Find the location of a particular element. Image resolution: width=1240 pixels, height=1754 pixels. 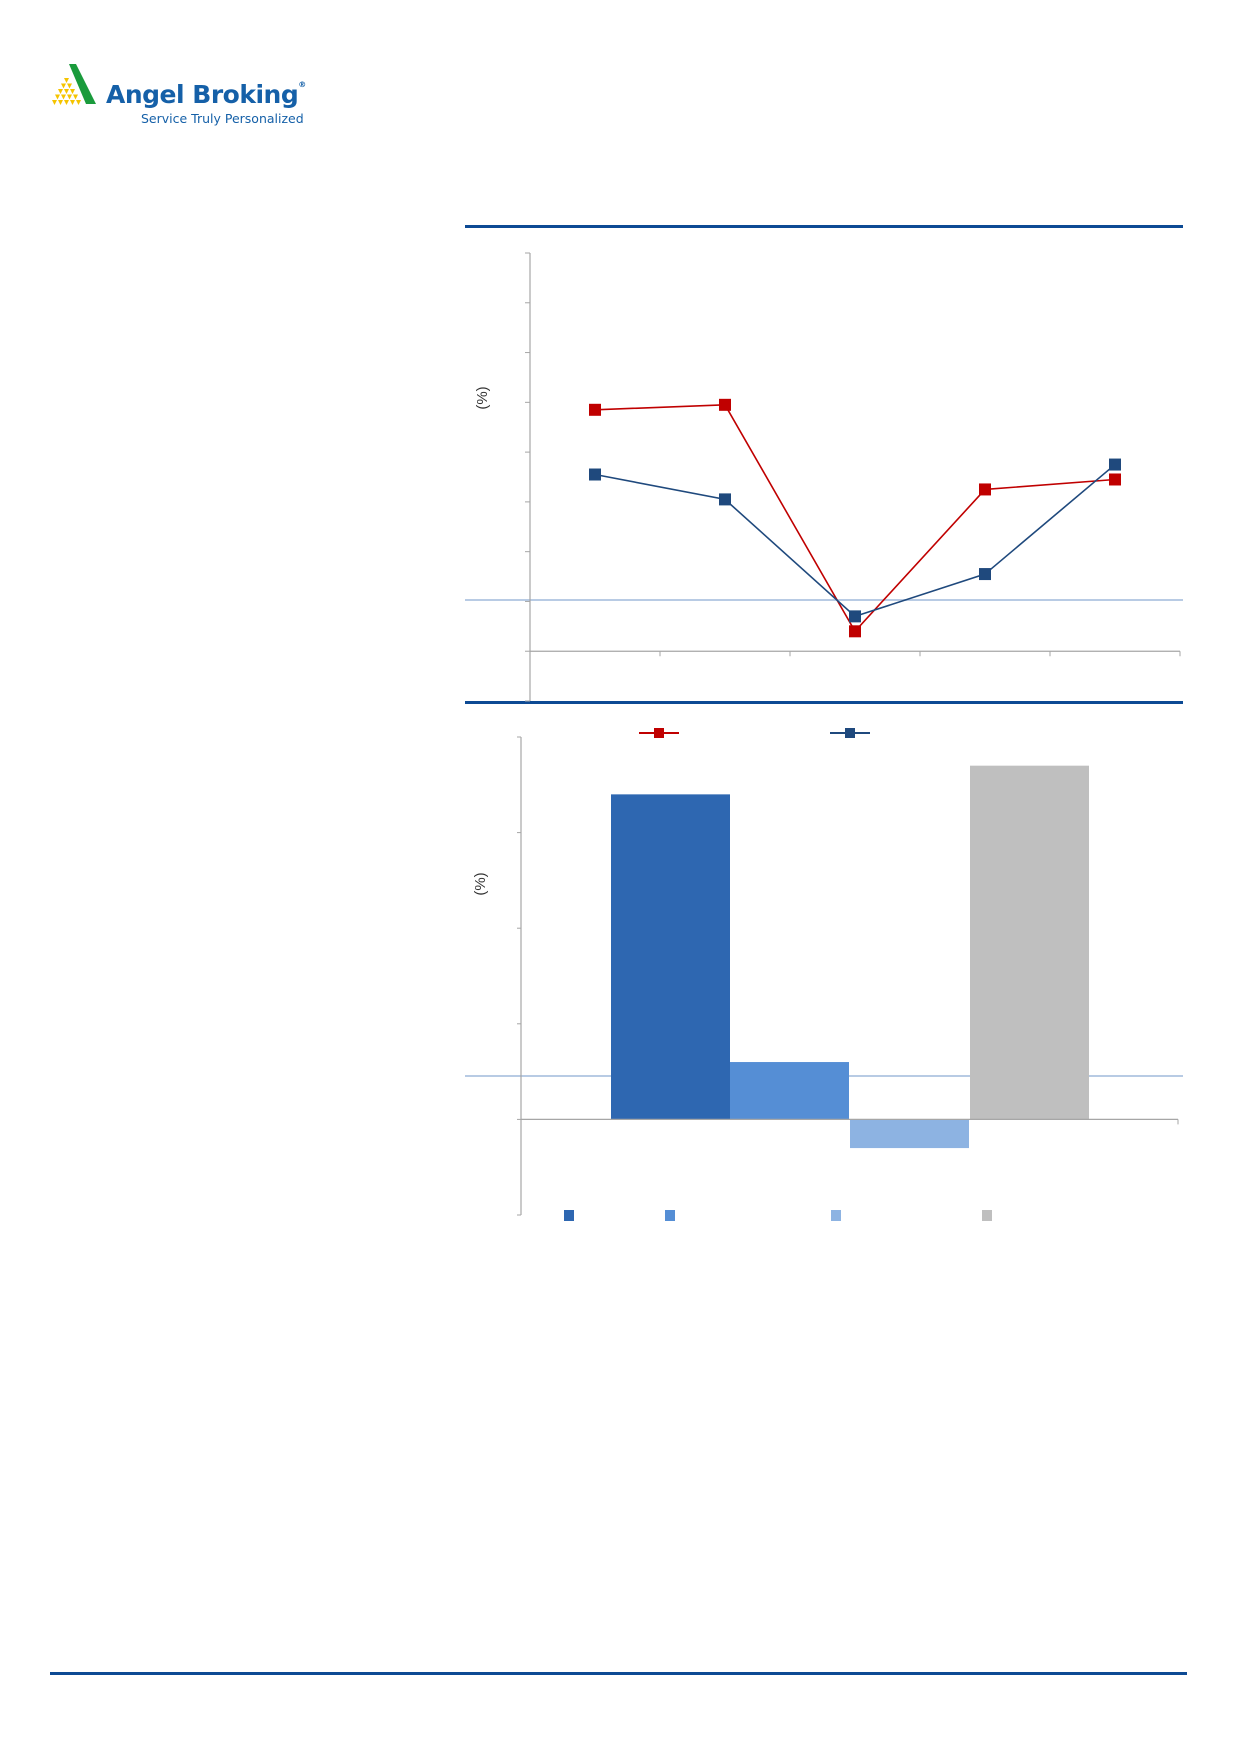

brand-name: Angel Broking® is located at coordinates (206, 94).